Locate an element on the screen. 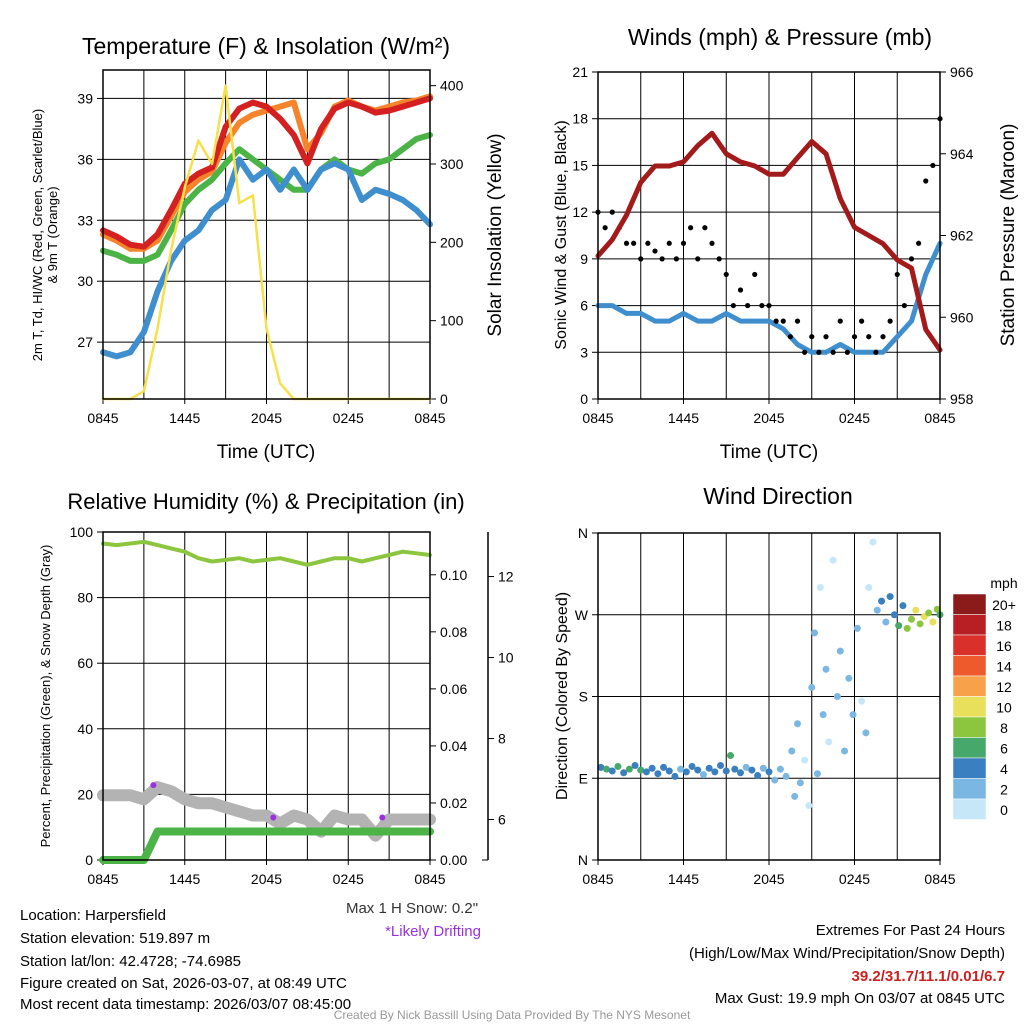 The height and width of the screenshot is (1024, 1024). solar-ylabel: Solar Insolation (Yellow) is located at coordinates (495, 234).